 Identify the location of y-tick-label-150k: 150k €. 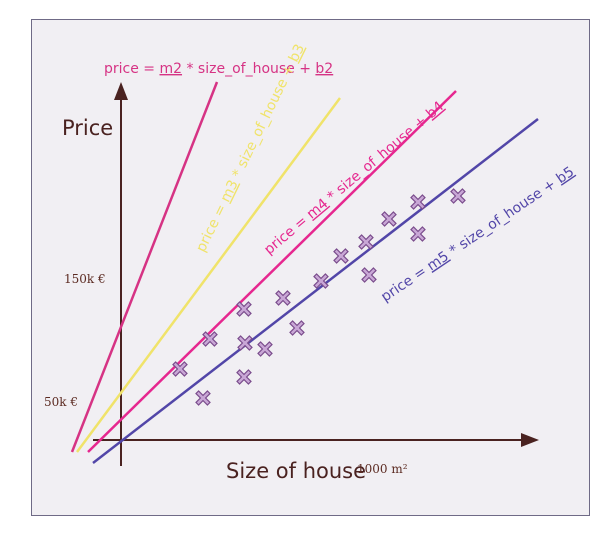
(85, 279).